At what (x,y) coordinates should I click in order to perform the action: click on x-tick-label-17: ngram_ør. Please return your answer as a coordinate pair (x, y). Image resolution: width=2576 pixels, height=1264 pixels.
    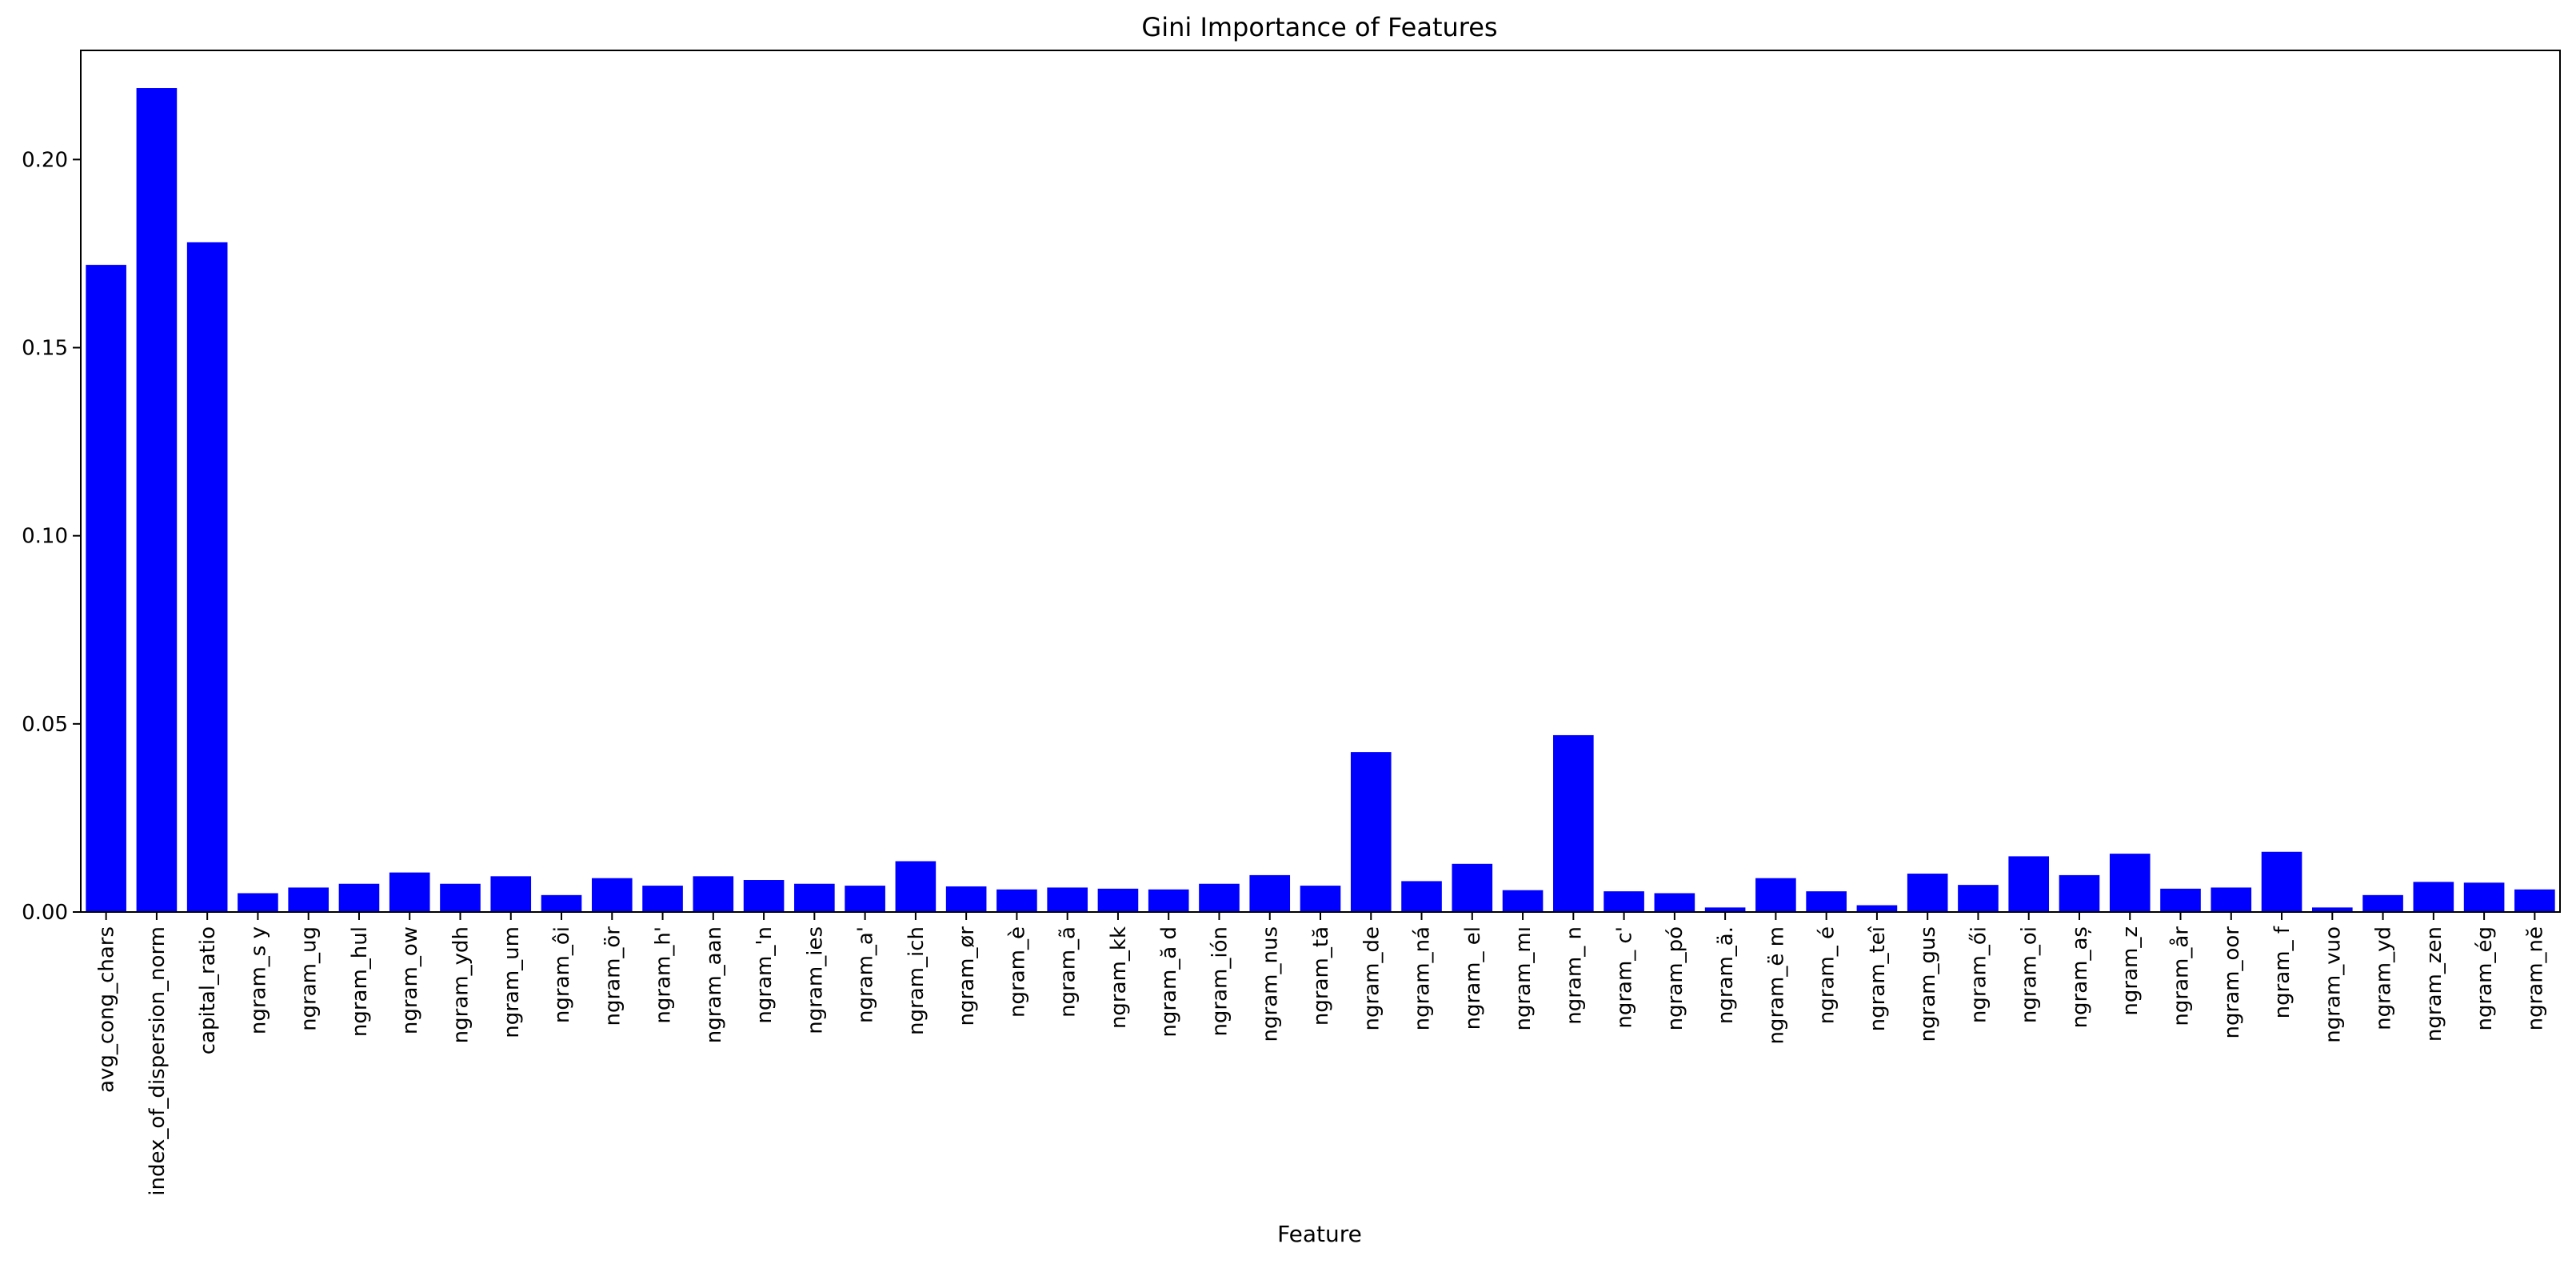
    Looking at the image, I should click on (967, 976).